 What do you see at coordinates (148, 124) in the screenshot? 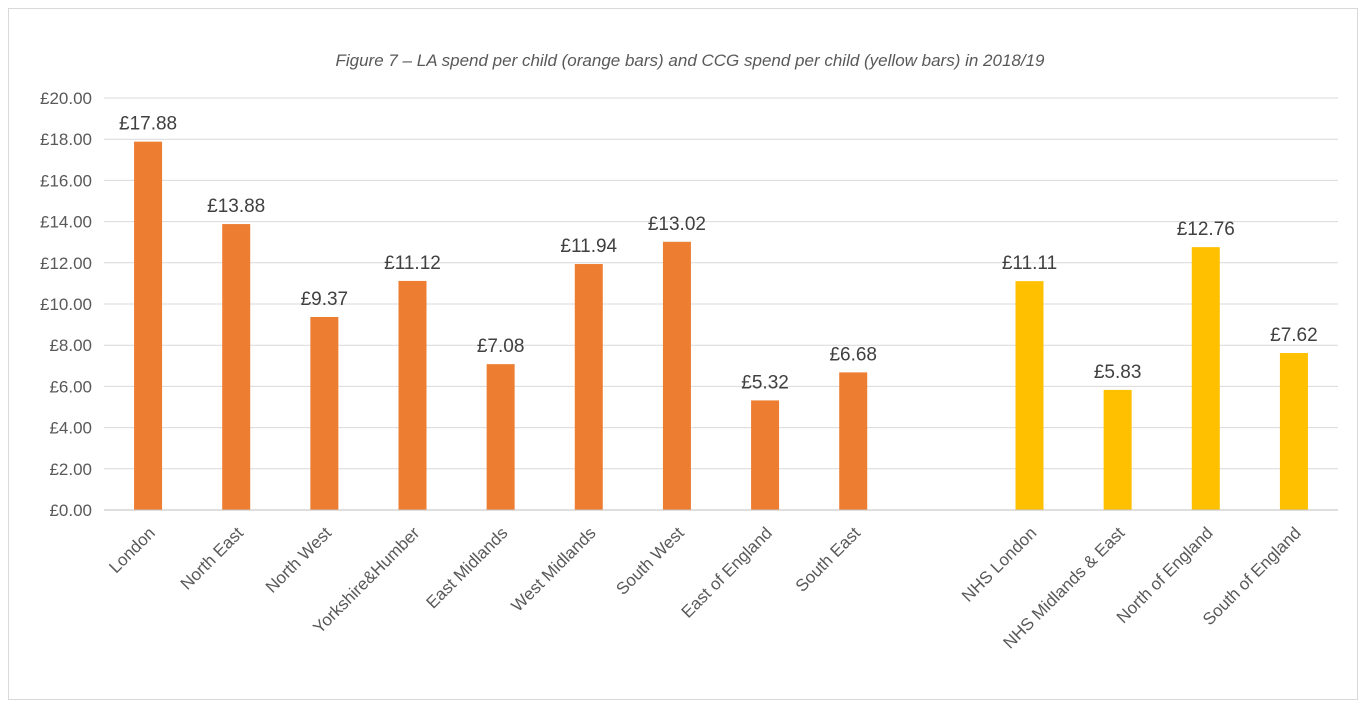
I see `data-label: £17.88` at bounding box center [148, 124].